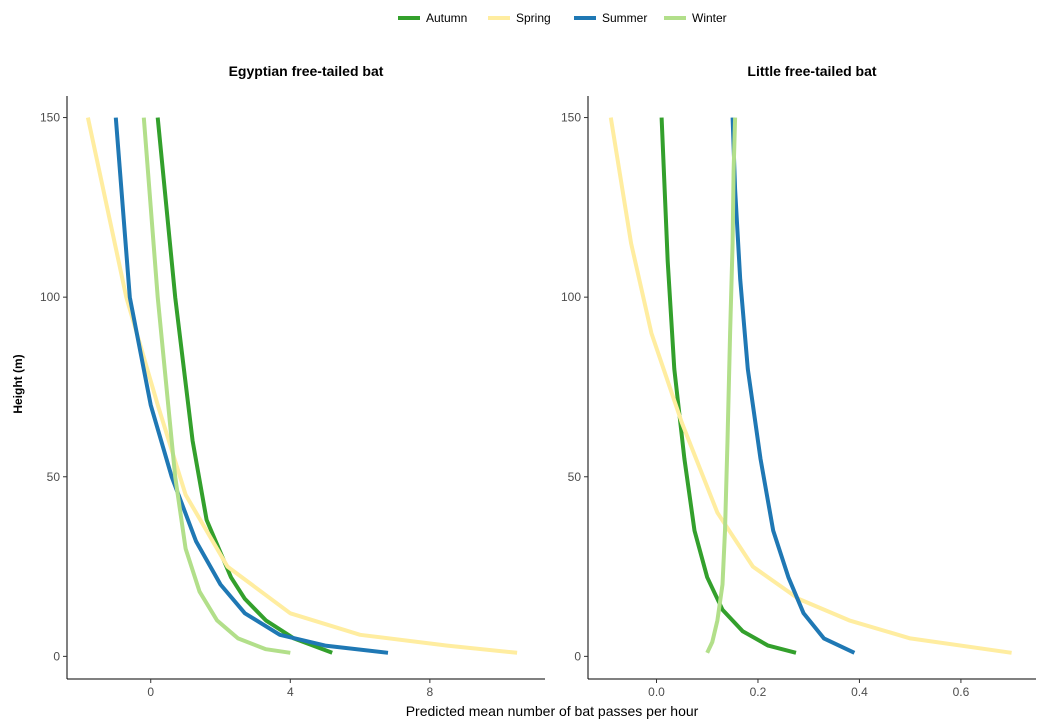  Describe the element at coordinates (859, 692) in the screenshot. I see `x-tick-label: 0.4` at that location.